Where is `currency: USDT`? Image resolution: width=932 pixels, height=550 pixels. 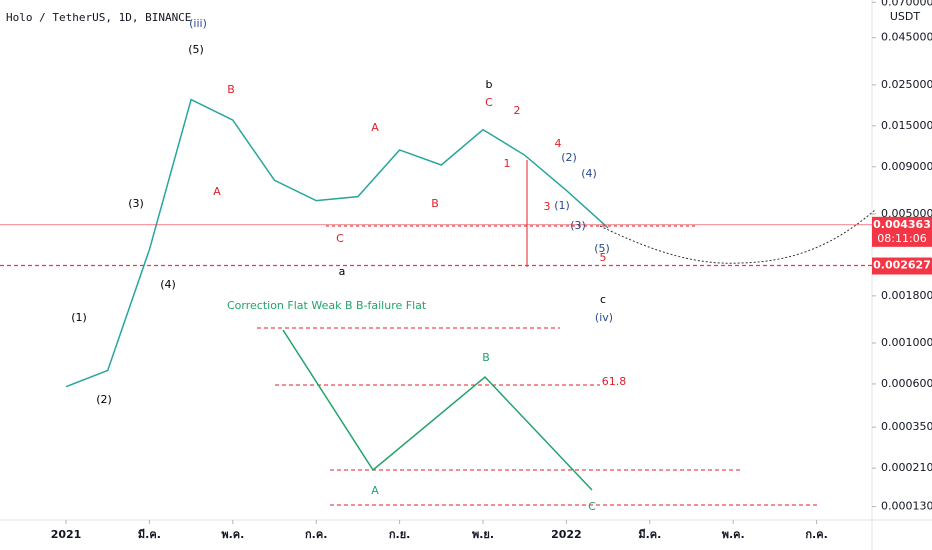 currency: USDT is located at coordinates (905, 16).